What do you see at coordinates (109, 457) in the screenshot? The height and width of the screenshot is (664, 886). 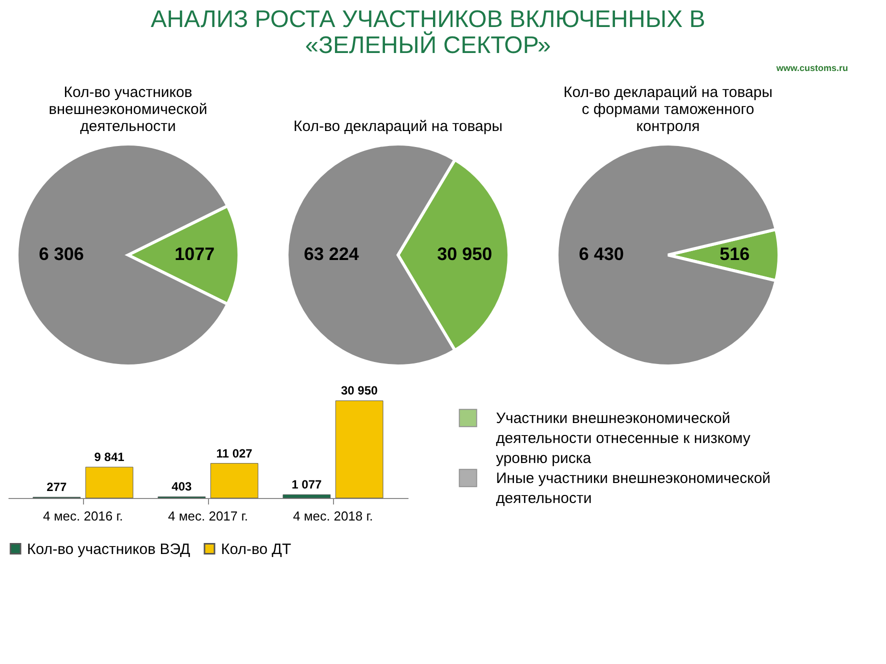 I see `data-label: 9 841` at bounding box center [109, 457].